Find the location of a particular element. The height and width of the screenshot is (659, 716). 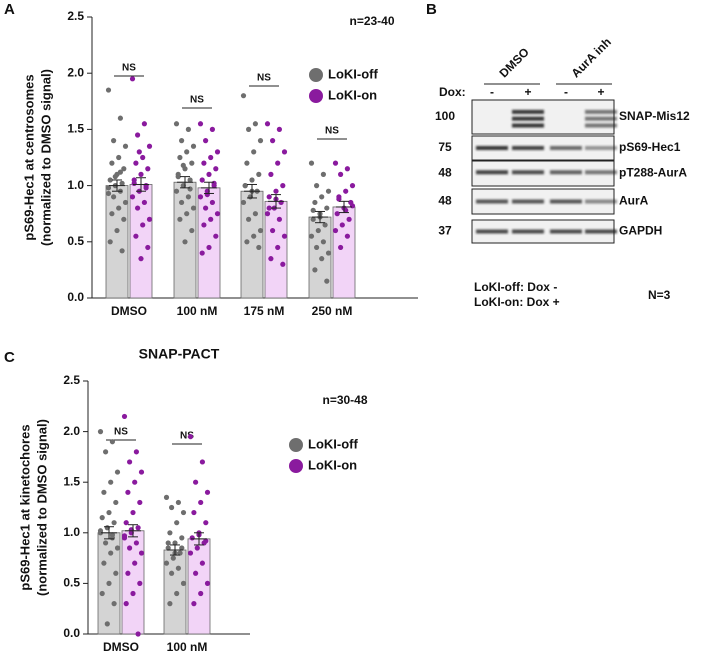

legend-label: LoKI-on is located at coordinates (352, 94).